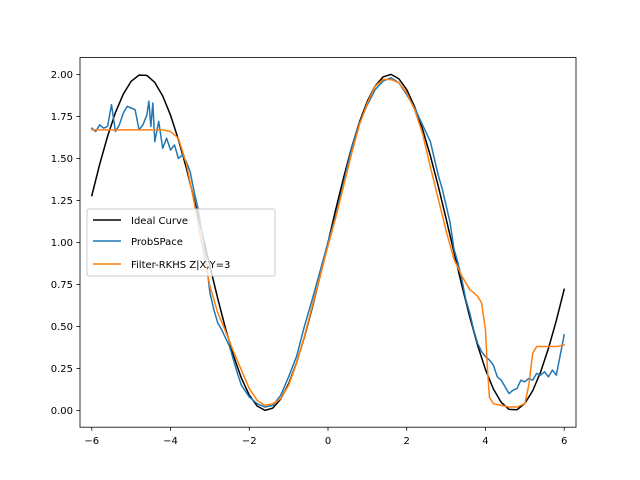 The width and height of the screenshot is (640, 480). What do you see at coordinates (62, 369) in the screenshot?
I see `y-tick-label: 0.25` at bounding box center [62, 369].